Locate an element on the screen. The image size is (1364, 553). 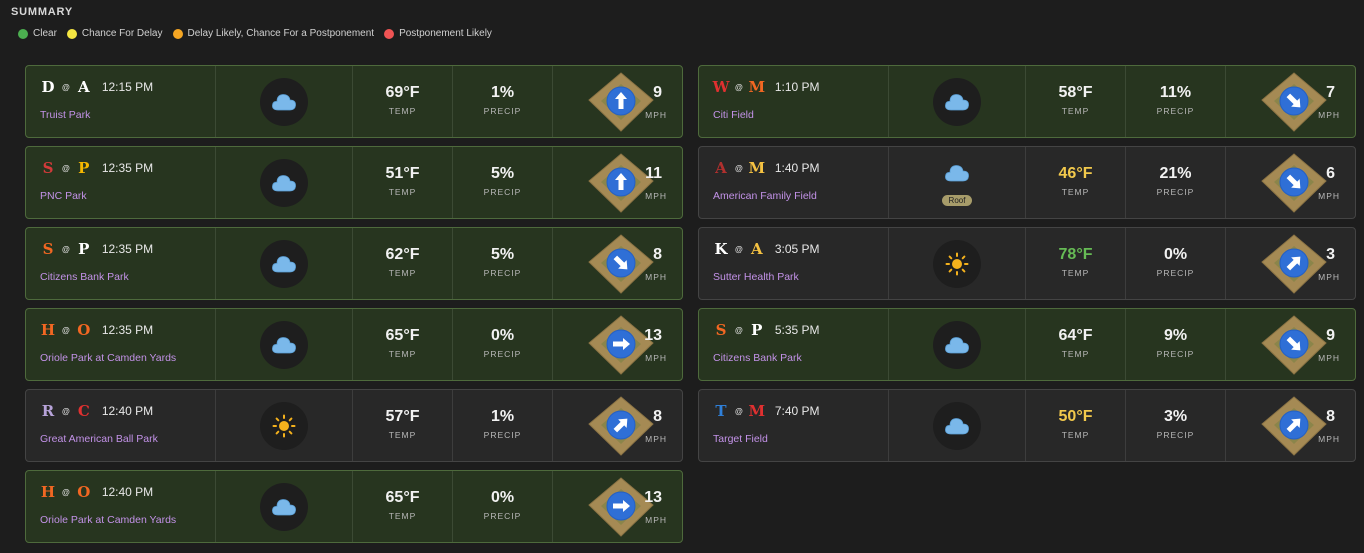
wind-speed-value: 11 is located at coordinates (653, 173).